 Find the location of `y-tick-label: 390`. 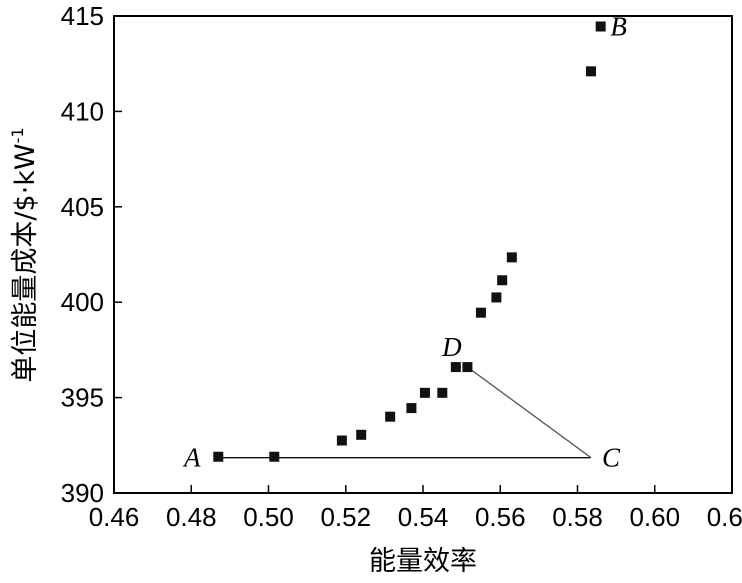

y-tick-label: 390 is located at coordinates (82, 493).